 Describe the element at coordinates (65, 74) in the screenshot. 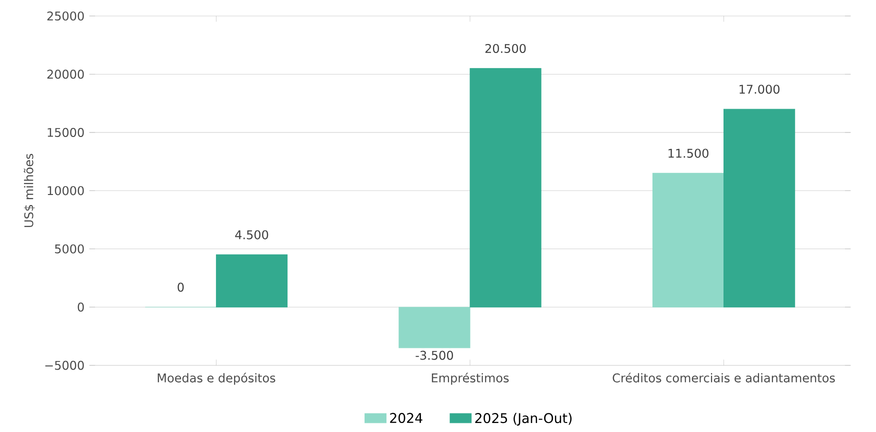

I see `y-tick-label: 20000` at that location.